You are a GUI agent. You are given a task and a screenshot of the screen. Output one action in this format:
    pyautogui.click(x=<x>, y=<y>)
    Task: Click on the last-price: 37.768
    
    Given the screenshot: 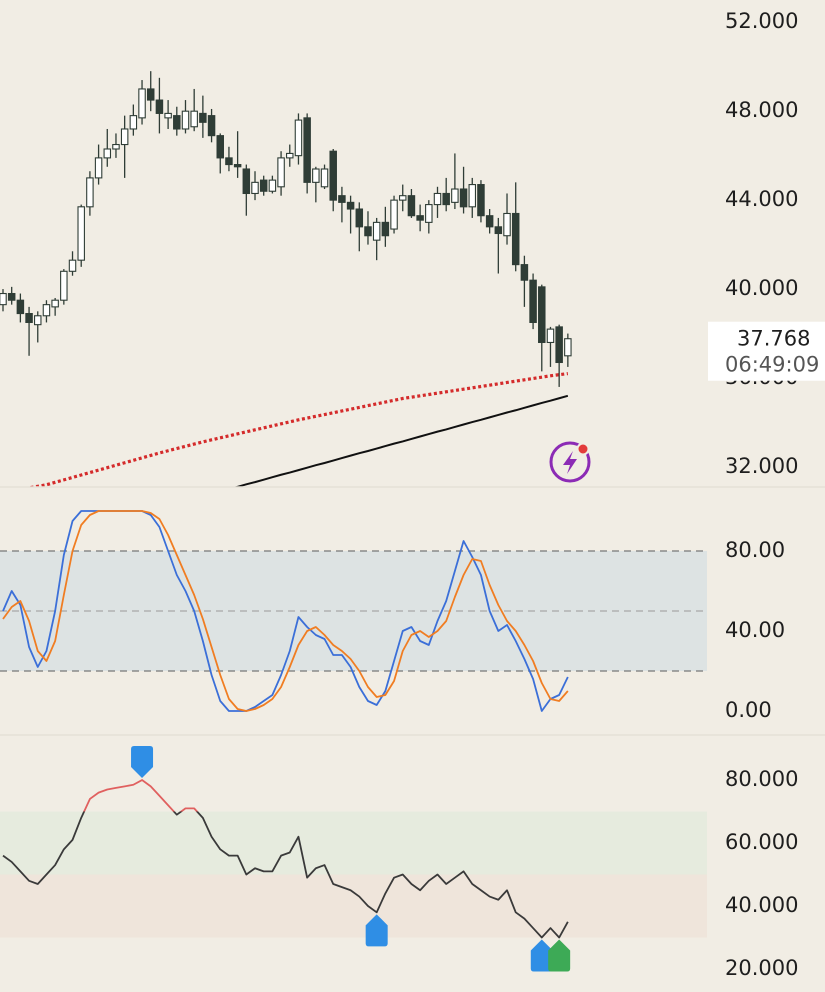 What is the action you would take?
    pyautogui.click(x=773, y=339)
    